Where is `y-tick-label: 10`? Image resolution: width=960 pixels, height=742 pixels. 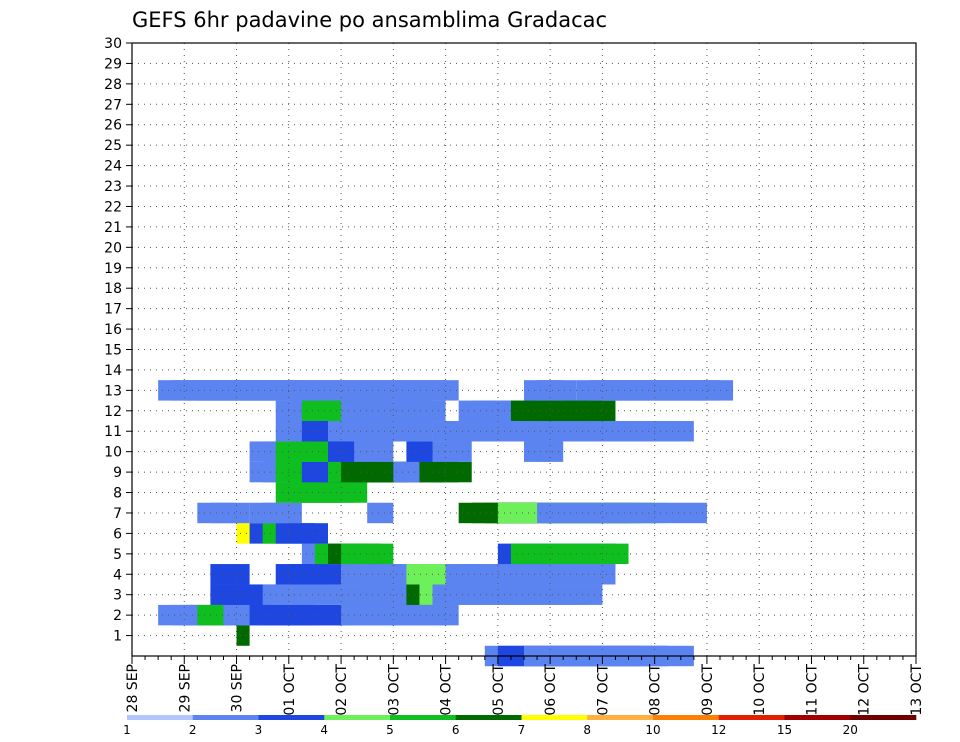
y-tick-label: 10 is located at coordinates (113, 453).